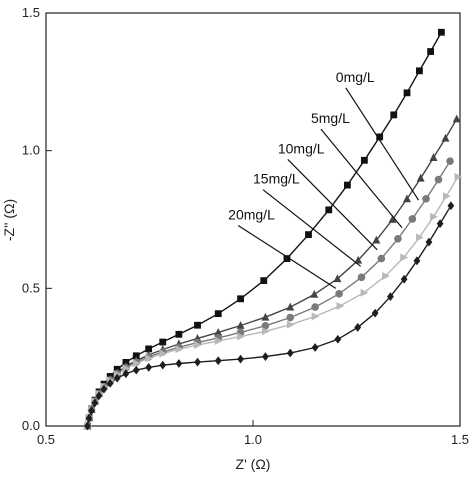  I want to click on y-tick-label: 0.0, so click(31, 425).